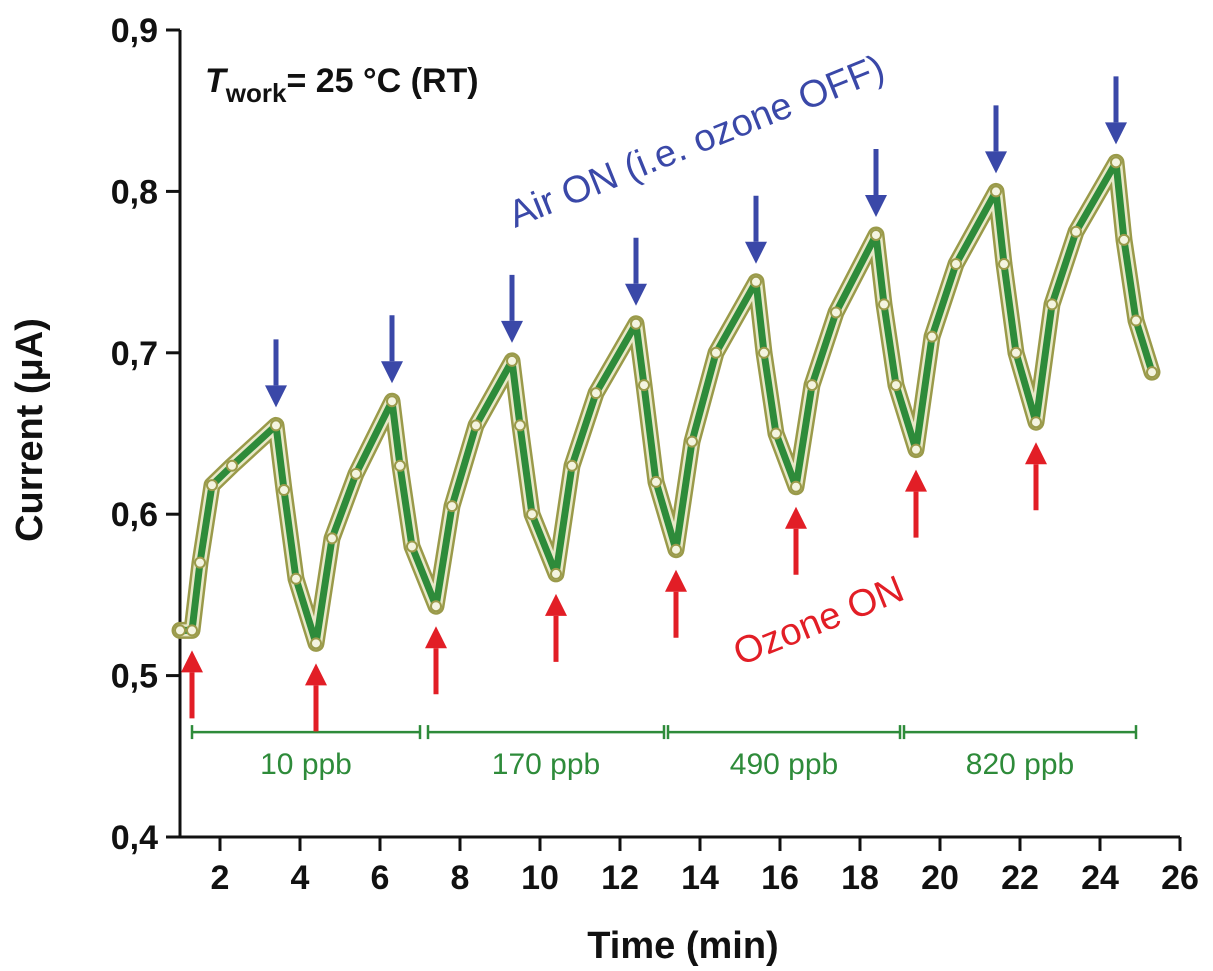  I want to click on x-tick-label: 26, so click(1180, 878).